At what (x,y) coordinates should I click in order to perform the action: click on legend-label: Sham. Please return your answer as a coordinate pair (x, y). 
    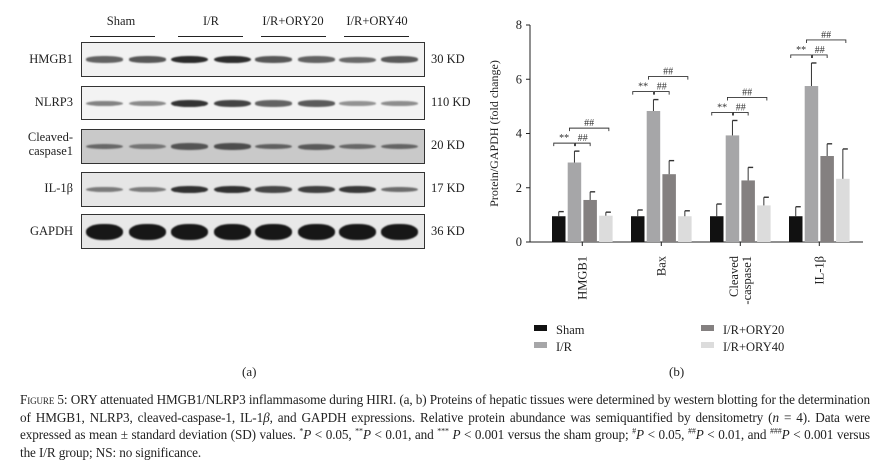
    Looking at the image, I should click on (570, 330).